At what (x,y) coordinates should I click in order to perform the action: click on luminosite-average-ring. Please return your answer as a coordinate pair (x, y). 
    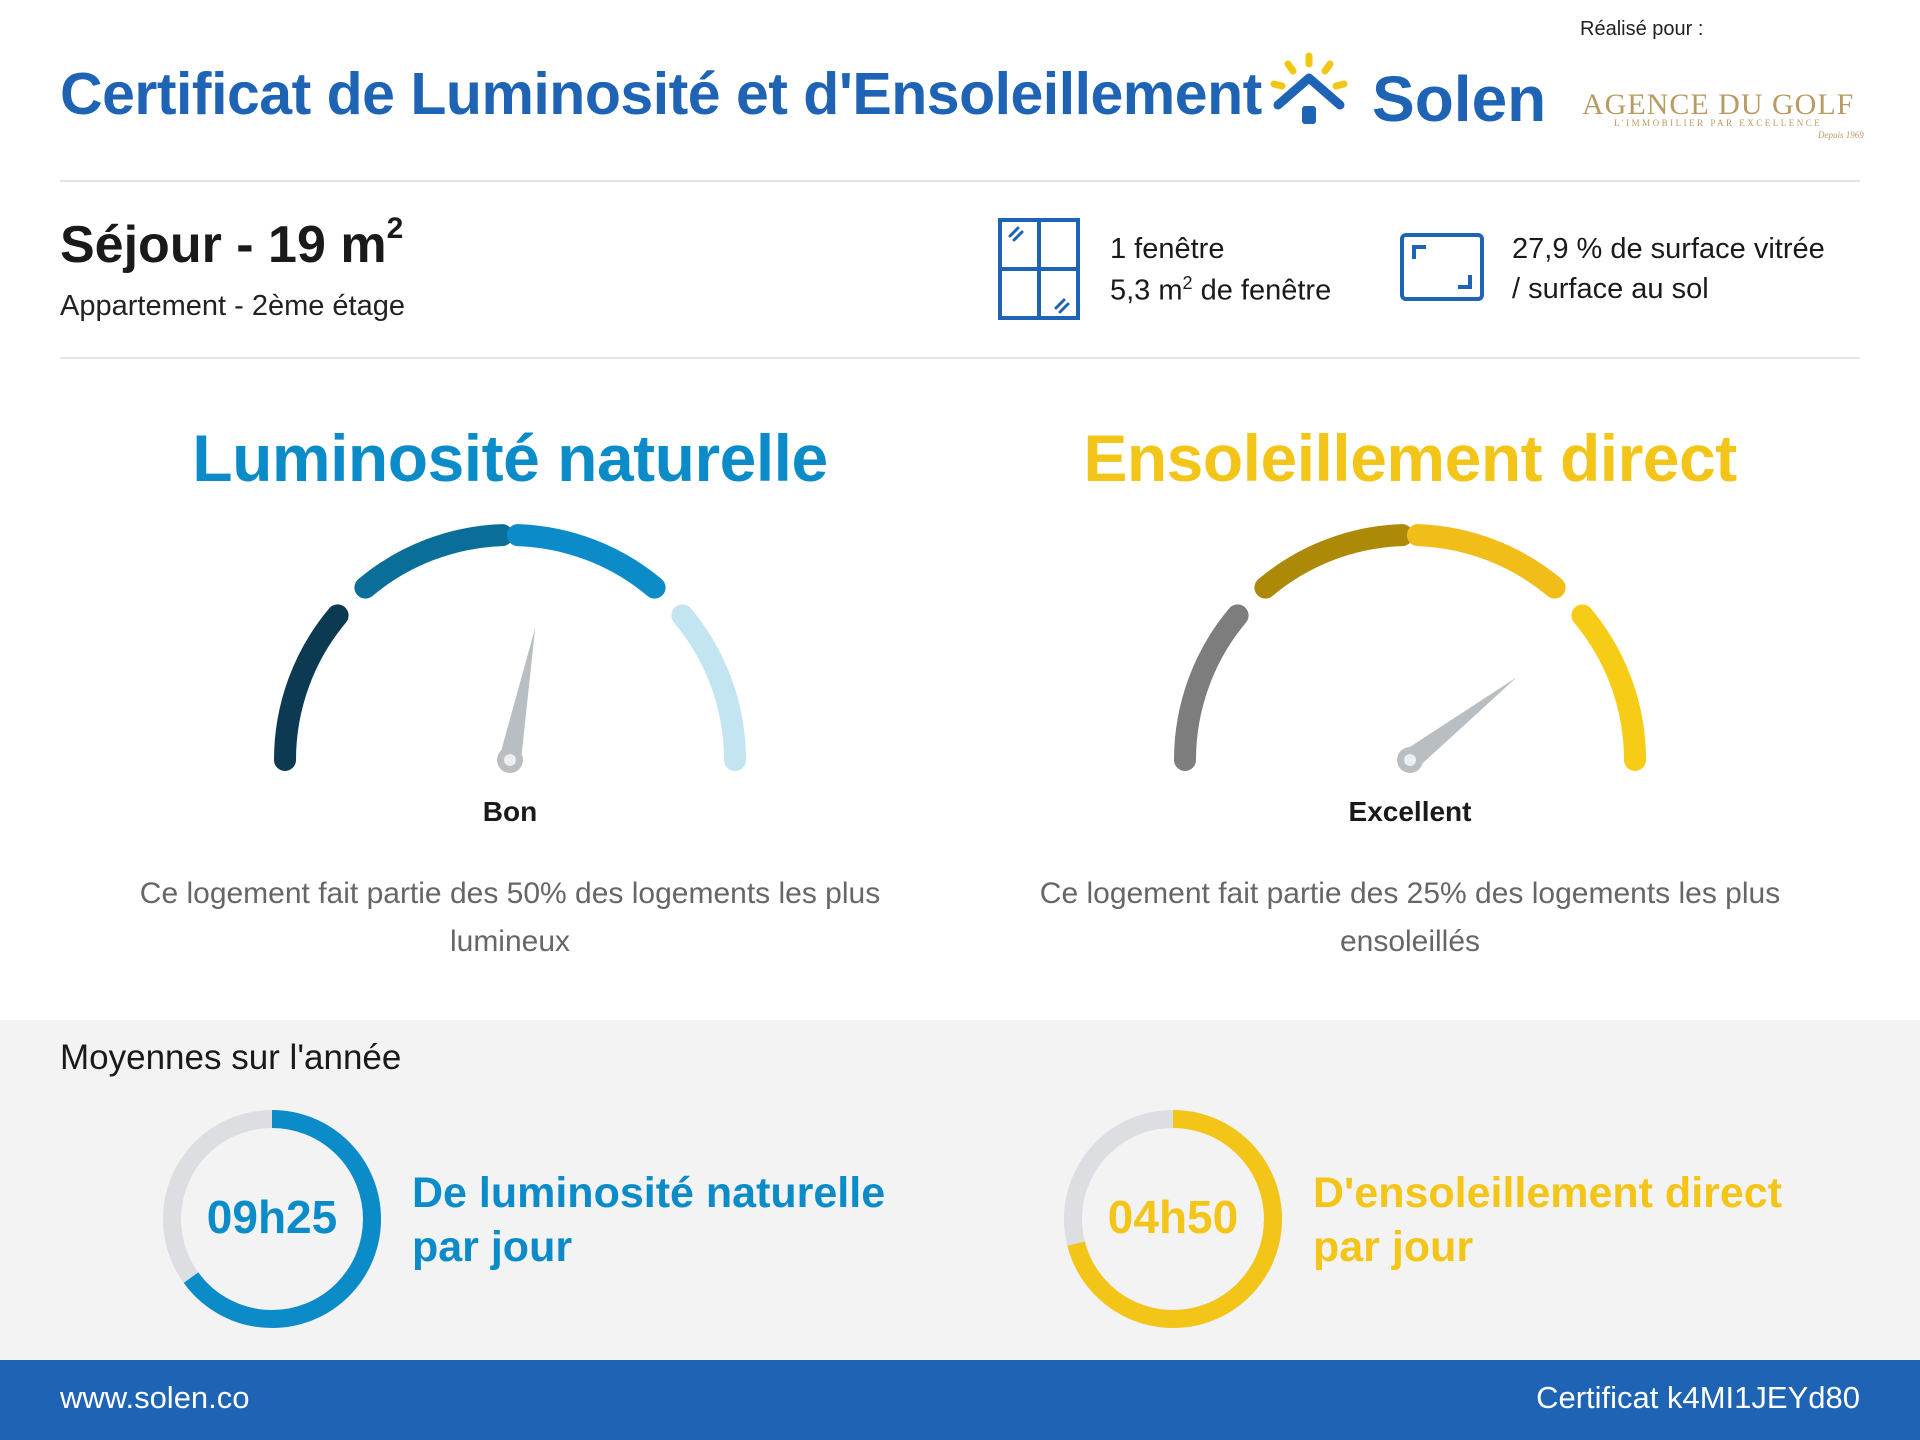
    Looking at the image, I should click on (272, 1219).